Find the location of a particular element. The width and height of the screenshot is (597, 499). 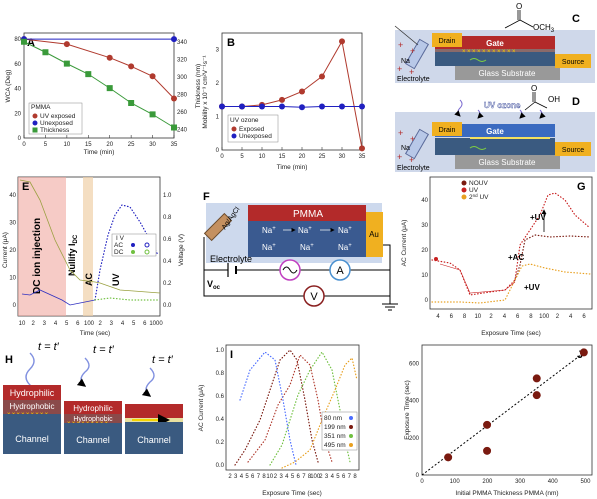

y2-tick-label: 0.6 is located at coordinates (167, 240).